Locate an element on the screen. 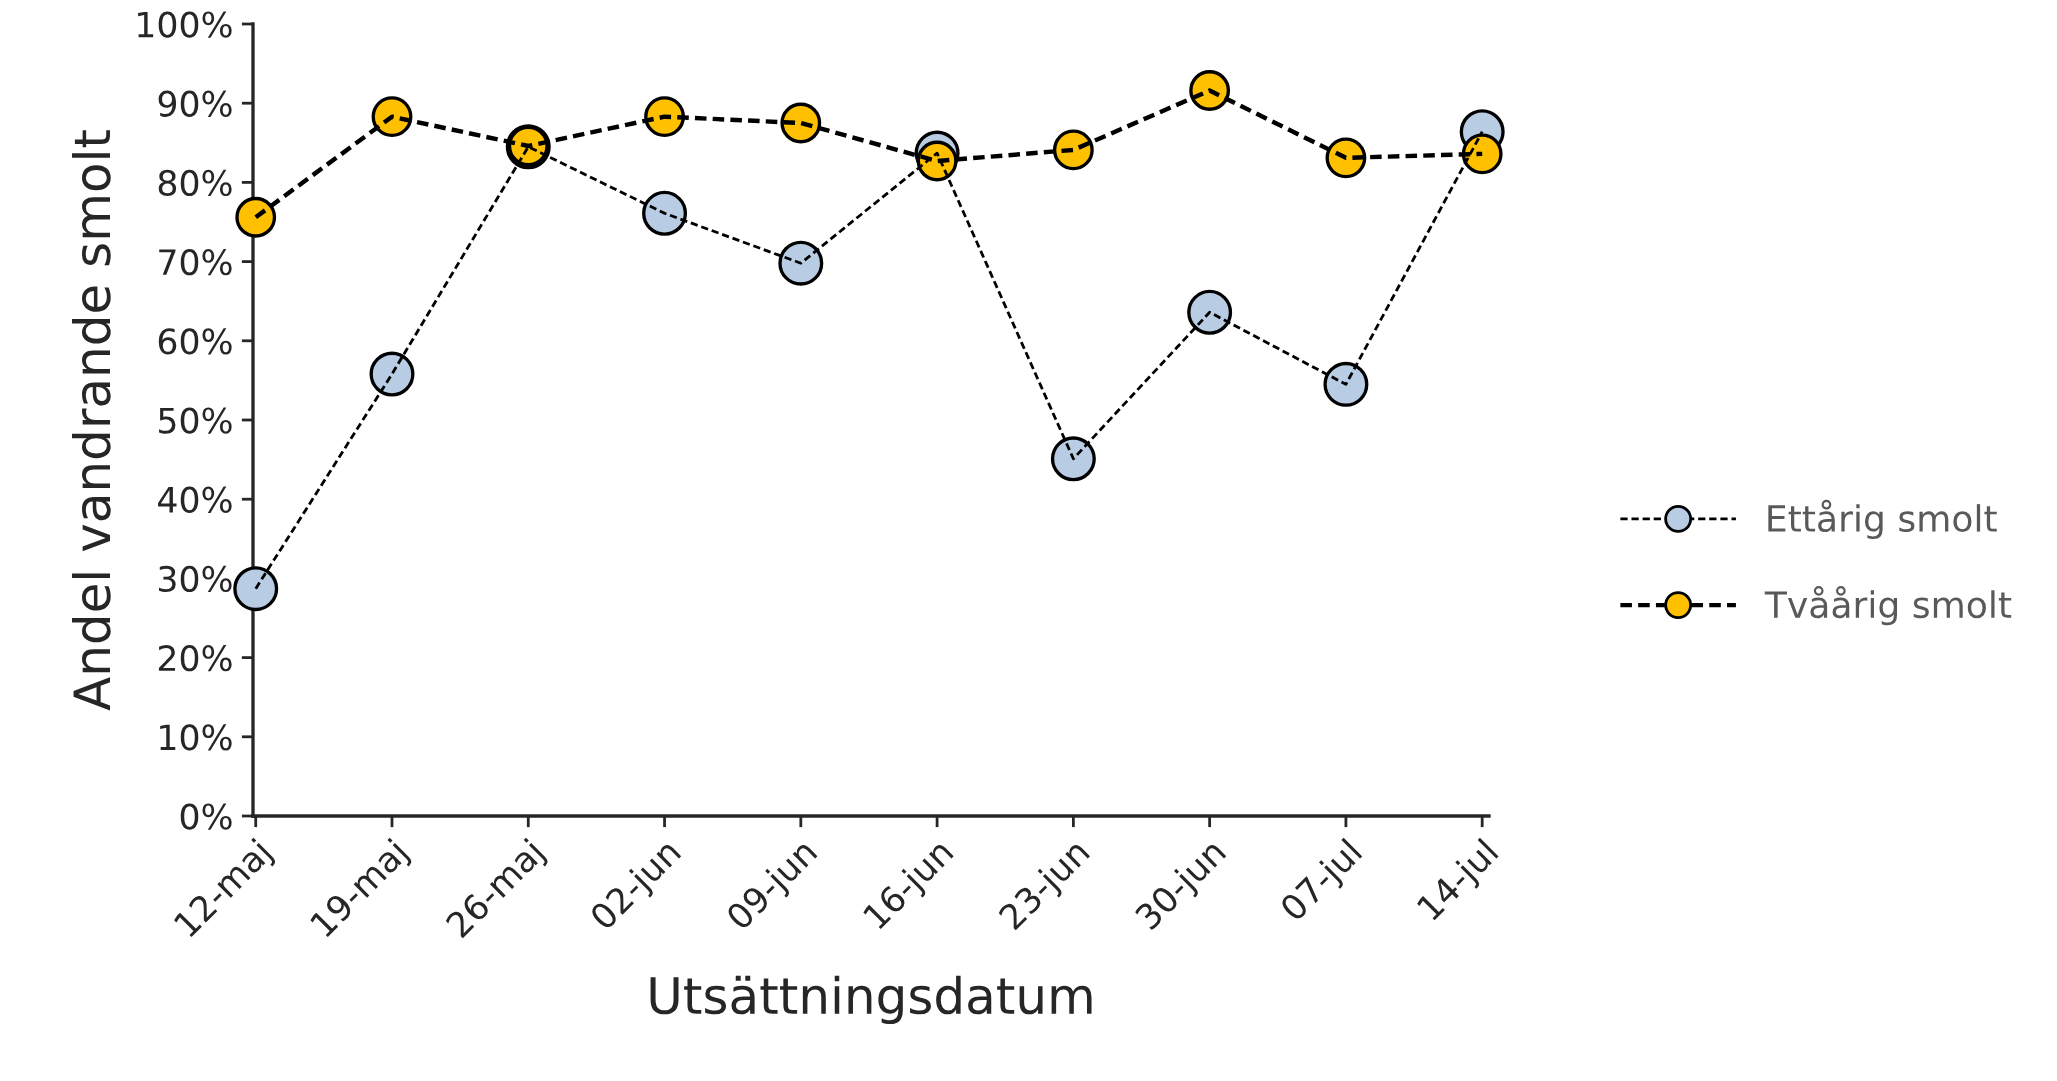  legend-label: Tvåårig smolt is located at coordinates (1888, 606).